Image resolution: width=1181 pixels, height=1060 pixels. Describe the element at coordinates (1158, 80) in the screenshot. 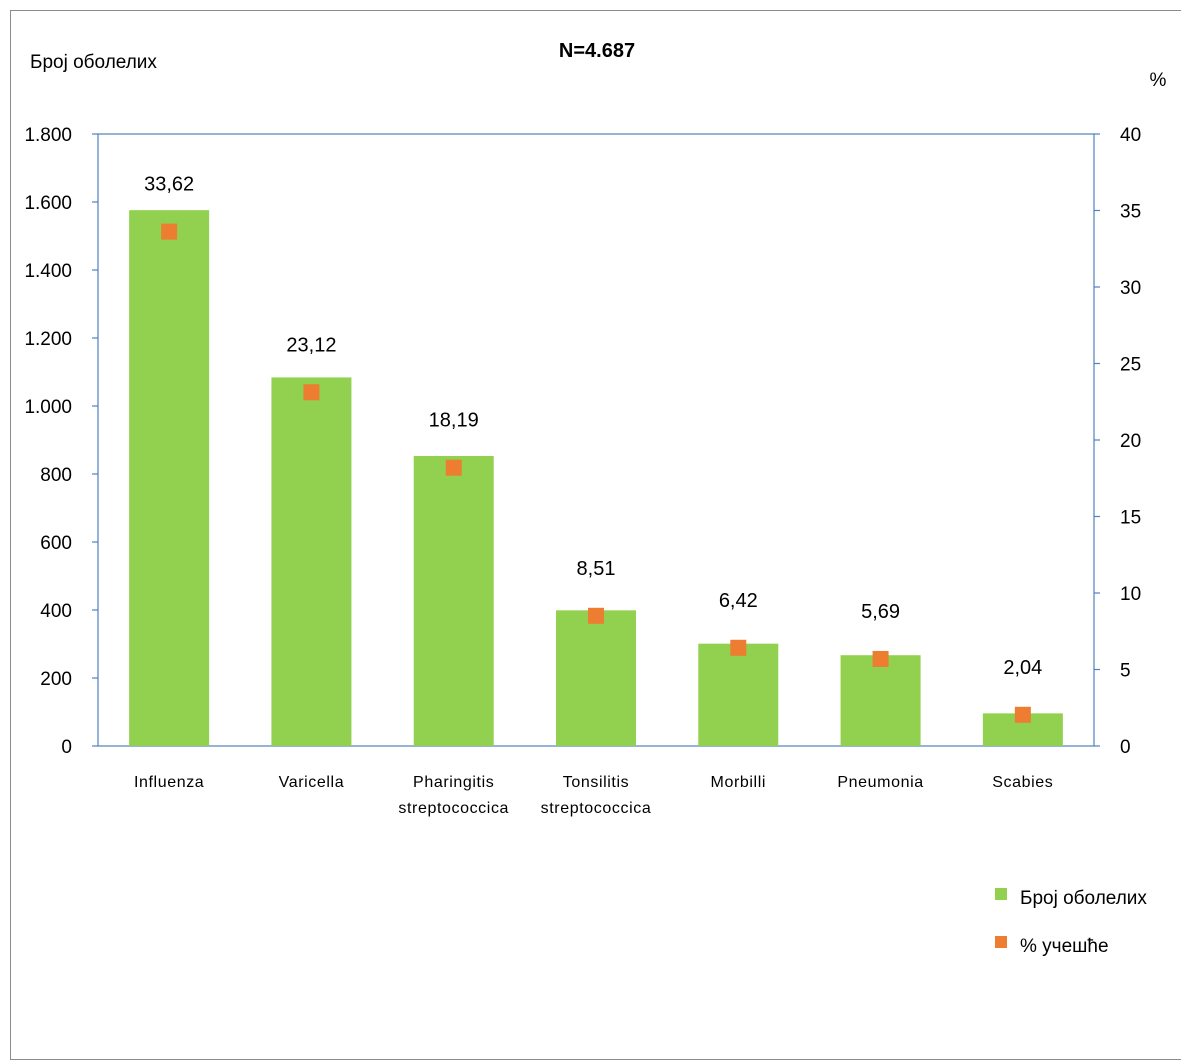

I see `right-axis-title: %` at that location.